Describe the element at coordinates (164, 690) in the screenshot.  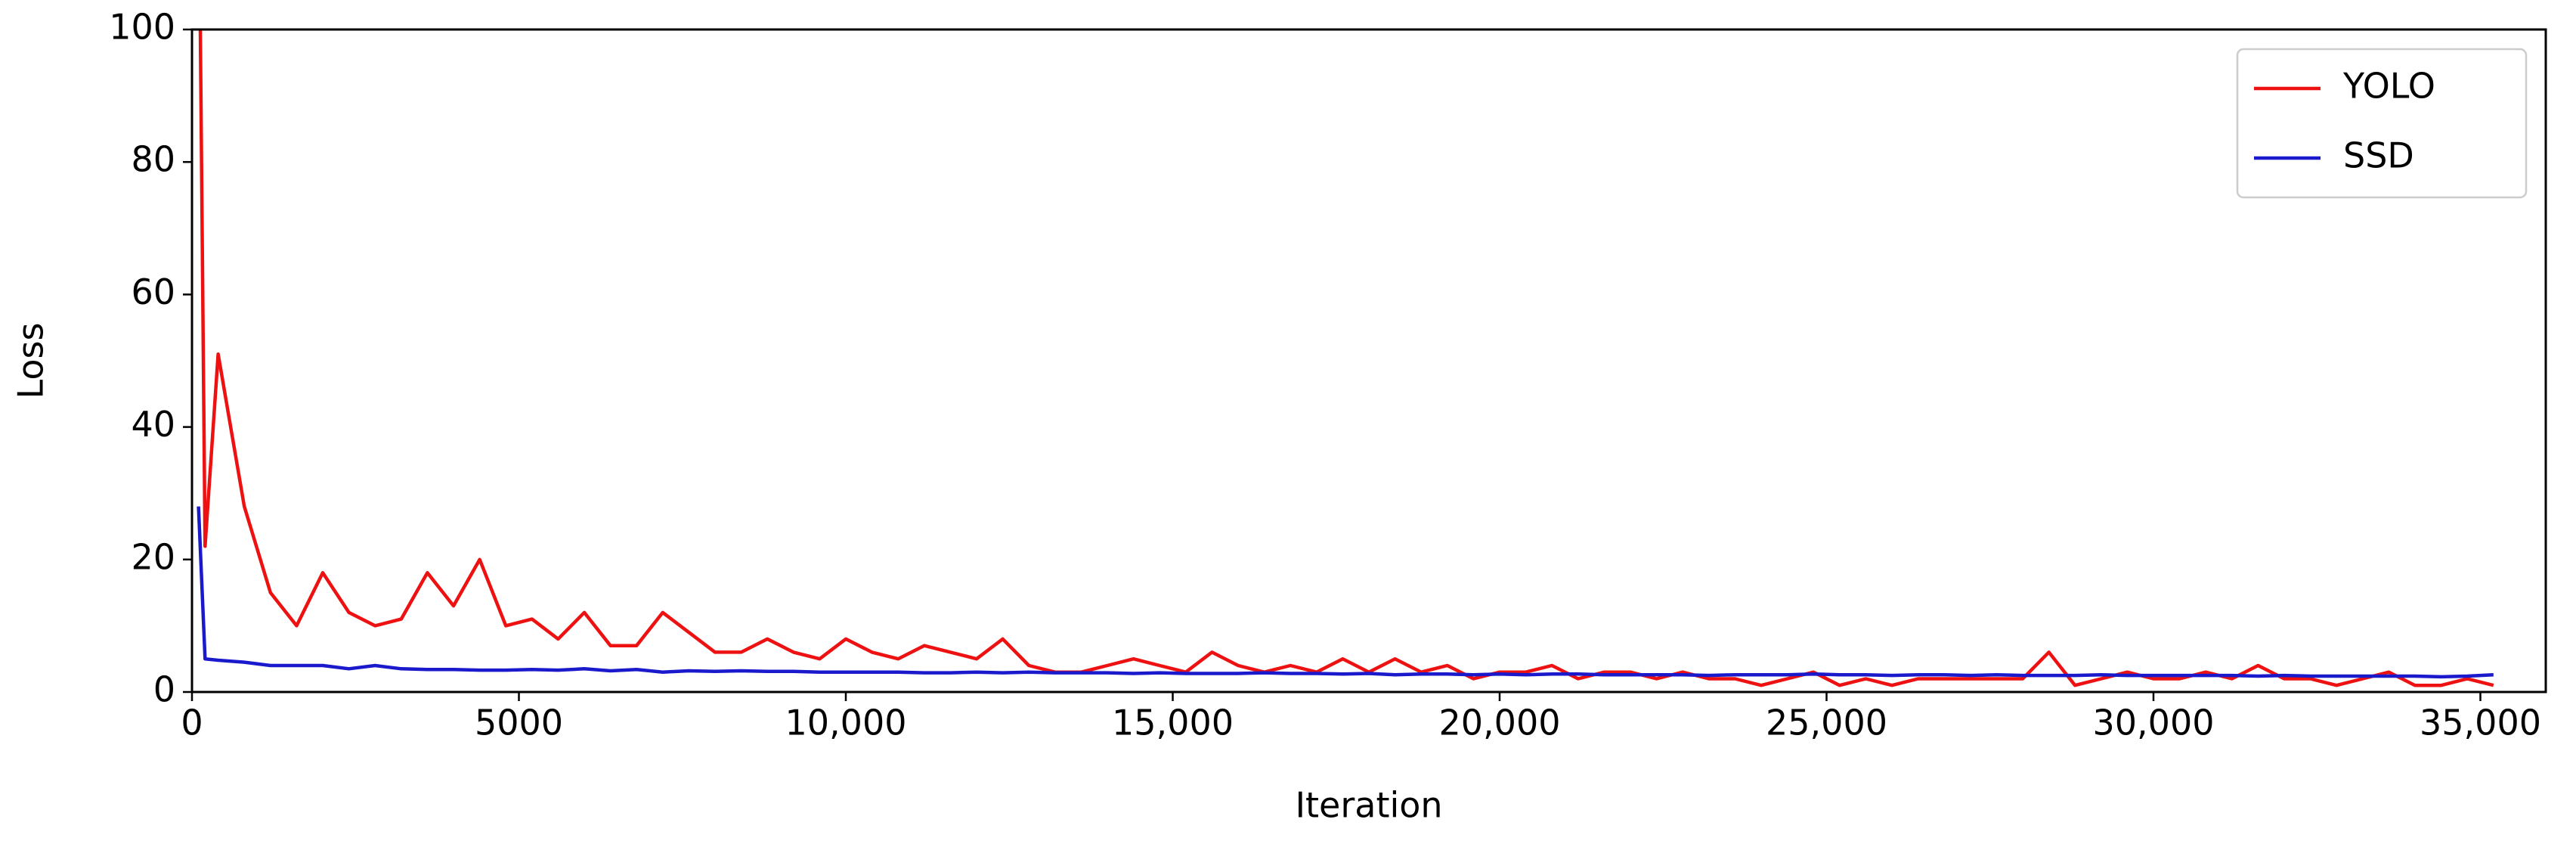
I see `y-tick-label: 0` at that location.